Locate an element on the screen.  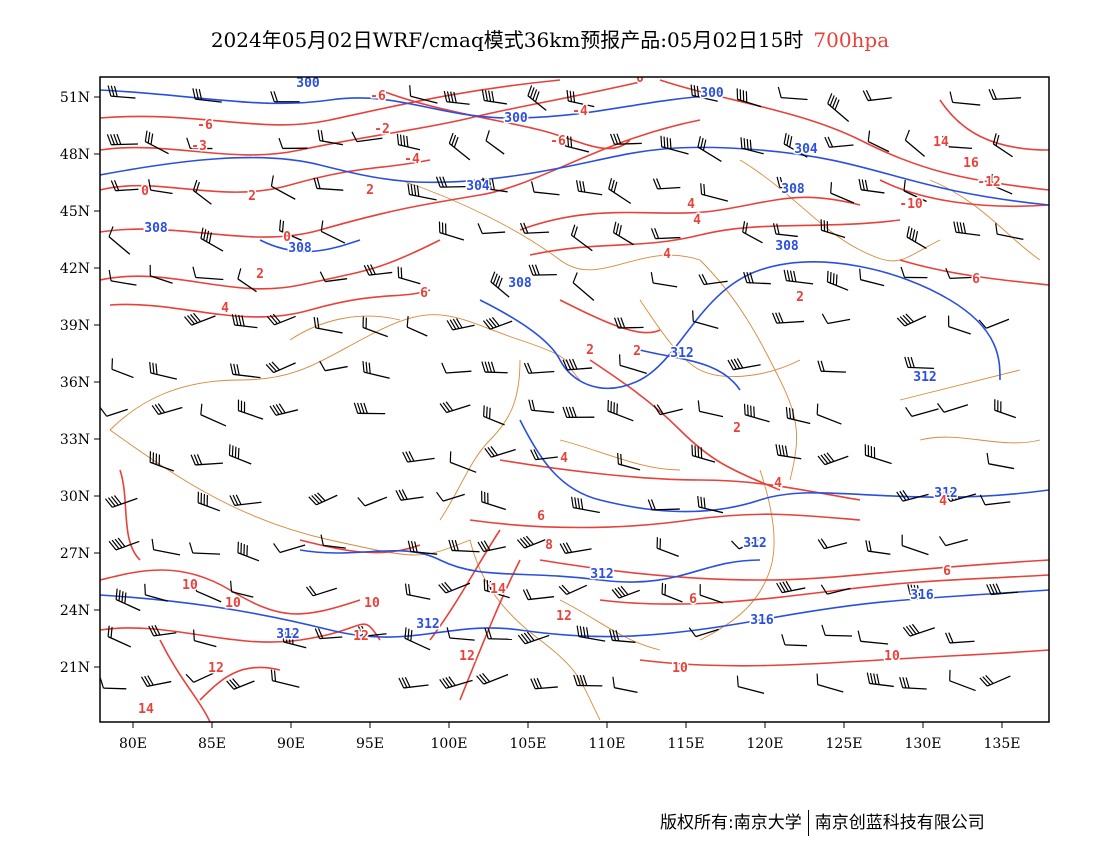
lon-label: 130E is located at coordinates (923, 744).